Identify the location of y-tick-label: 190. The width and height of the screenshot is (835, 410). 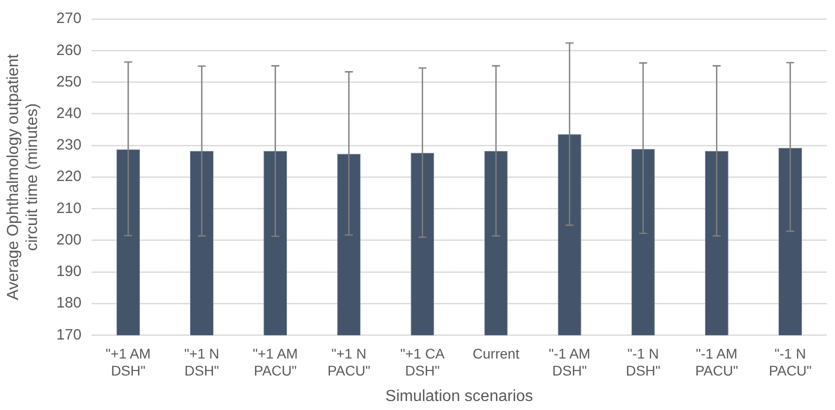
(69, 271).